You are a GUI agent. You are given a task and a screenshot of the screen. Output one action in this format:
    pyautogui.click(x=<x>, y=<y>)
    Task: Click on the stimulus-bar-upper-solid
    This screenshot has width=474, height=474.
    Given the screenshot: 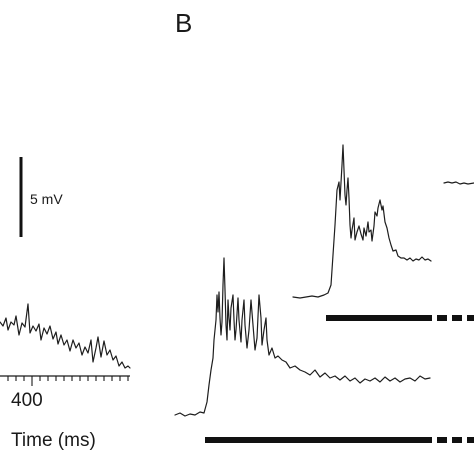 What is the action you would take?
    pyautogui.click(x=379, y=318)
    